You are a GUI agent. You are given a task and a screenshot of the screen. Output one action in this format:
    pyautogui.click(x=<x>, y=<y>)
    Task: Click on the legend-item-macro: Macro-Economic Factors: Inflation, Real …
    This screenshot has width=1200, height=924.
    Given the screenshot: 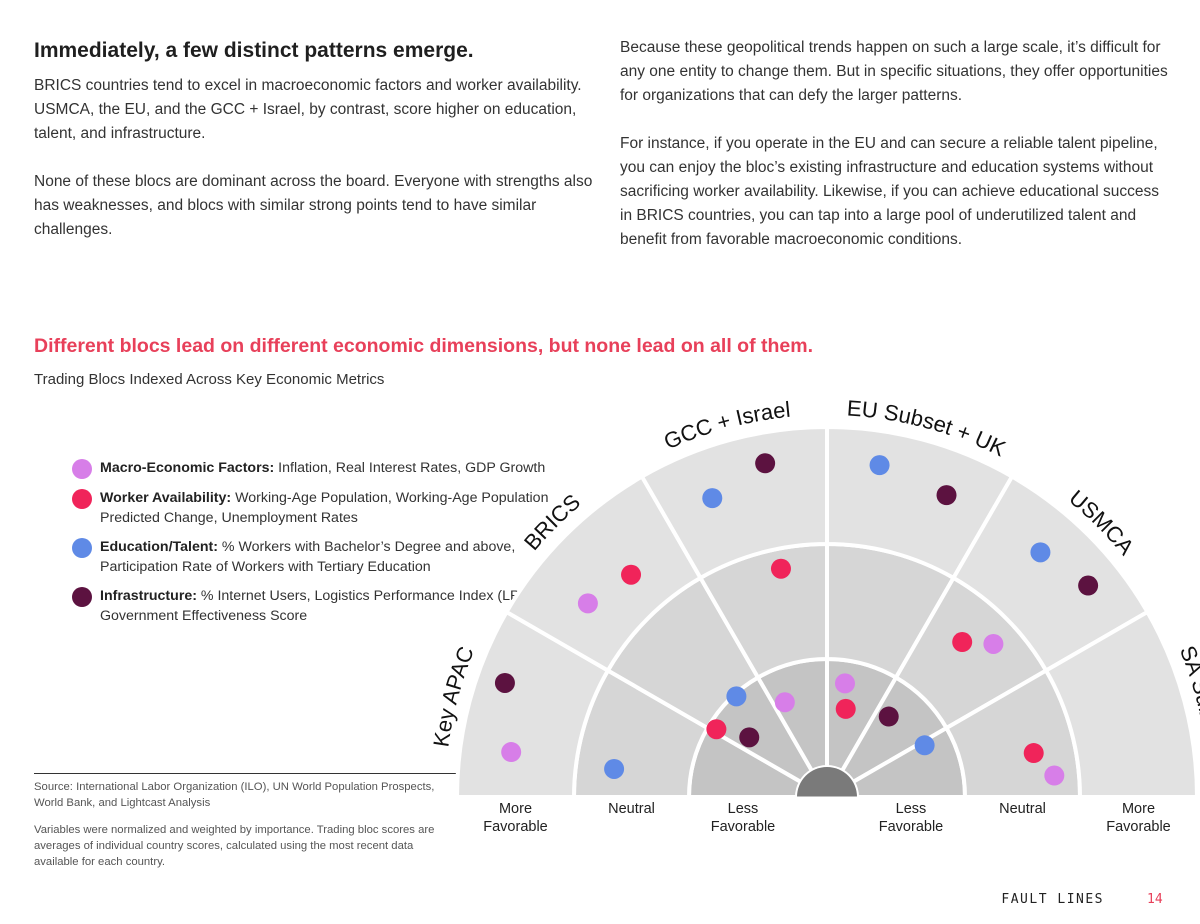 What is the action you would take?
    pyautogui.click(x=312, y=468)
    